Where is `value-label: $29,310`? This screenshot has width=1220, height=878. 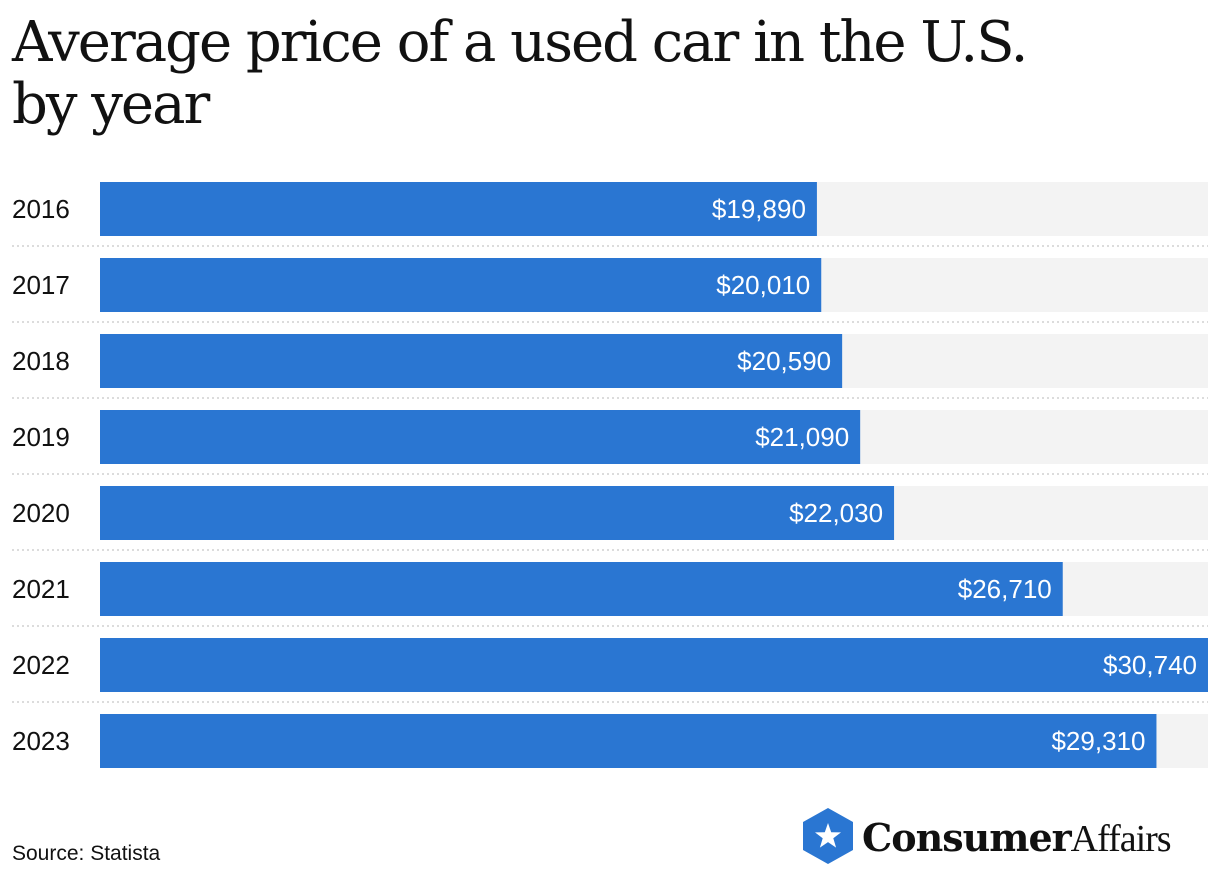 value-label: $29,310 is located at coordinates (1098, 741).